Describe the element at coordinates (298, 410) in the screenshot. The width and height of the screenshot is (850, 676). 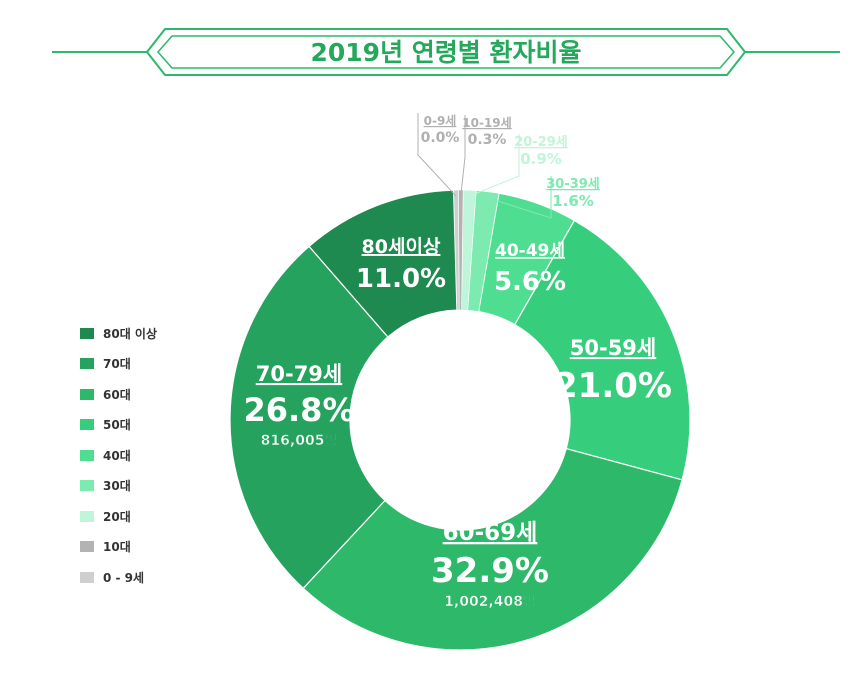
I see `slice-percent-70-79: 26.8%` at that location.